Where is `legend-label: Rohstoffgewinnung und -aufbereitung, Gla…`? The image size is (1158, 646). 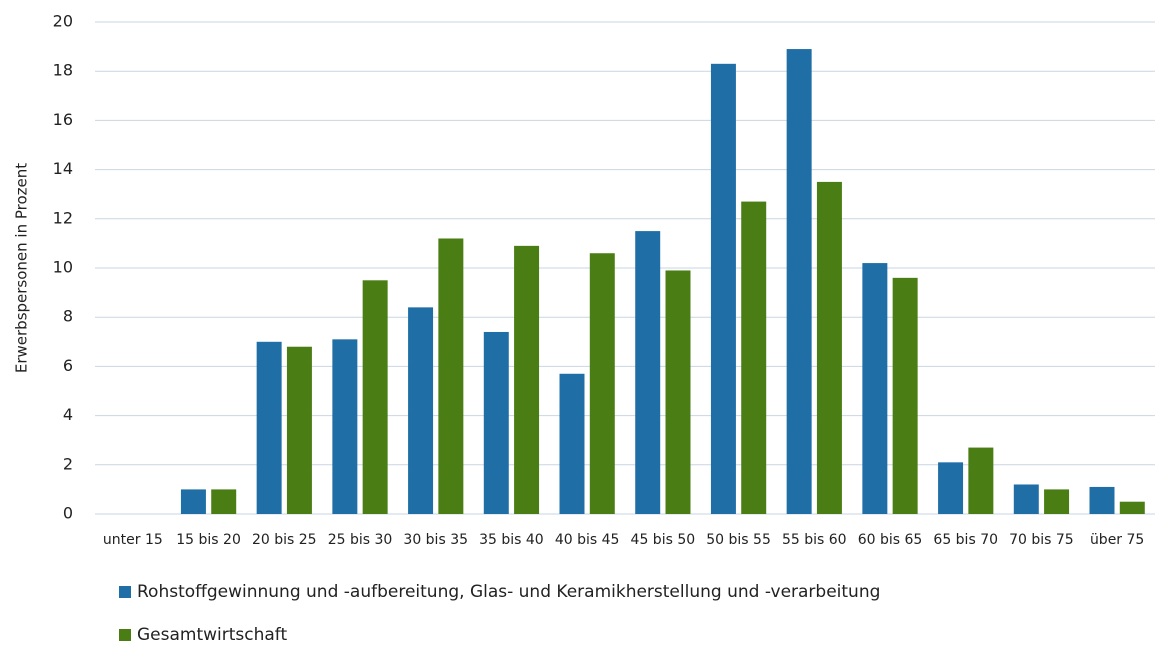 legend-label: Rohstoffgewinnung und -aufbereitung, Gla… is located at coordinates (508, 592).